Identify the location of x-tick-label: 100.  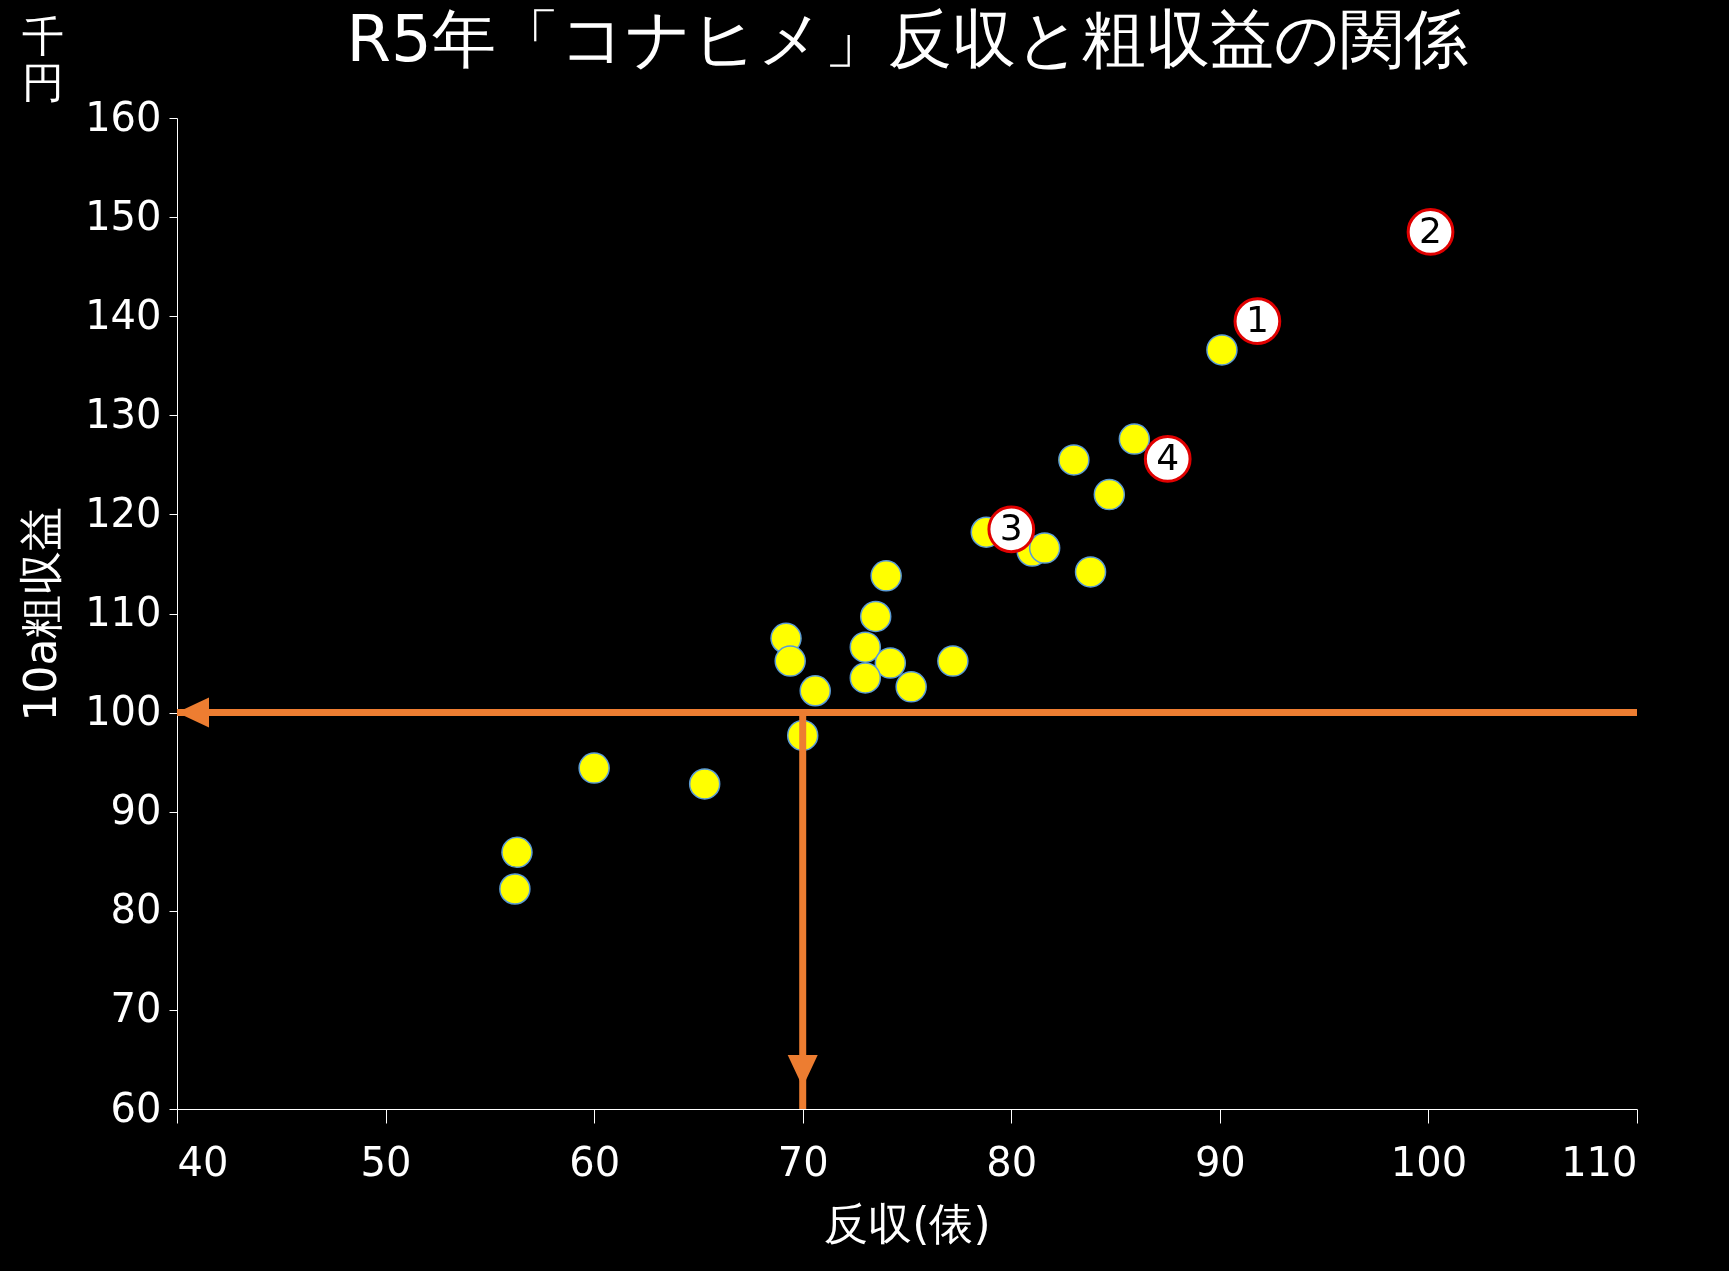
(1429, 1161).